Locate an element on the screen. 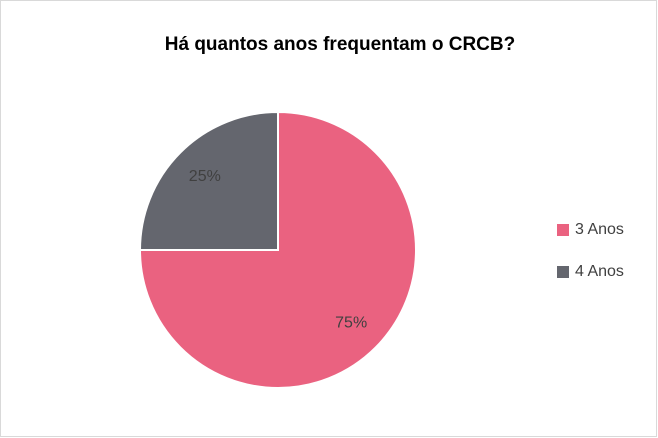  chart-title: Há quantos anos frequentam o CRCB? is located at coordinates (340, 44).